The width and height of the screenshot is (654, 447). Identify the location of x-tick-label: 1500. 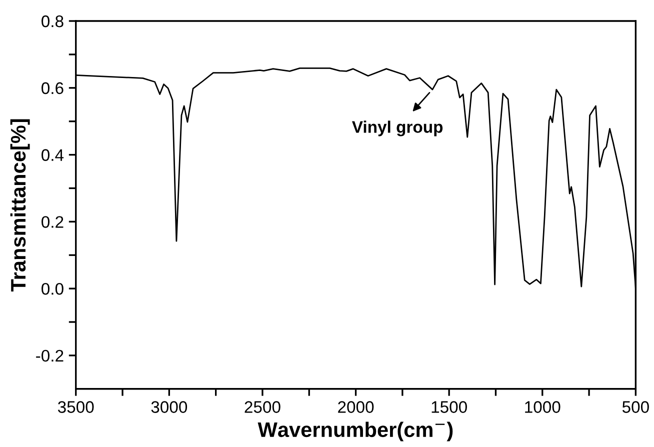
(449, 407).